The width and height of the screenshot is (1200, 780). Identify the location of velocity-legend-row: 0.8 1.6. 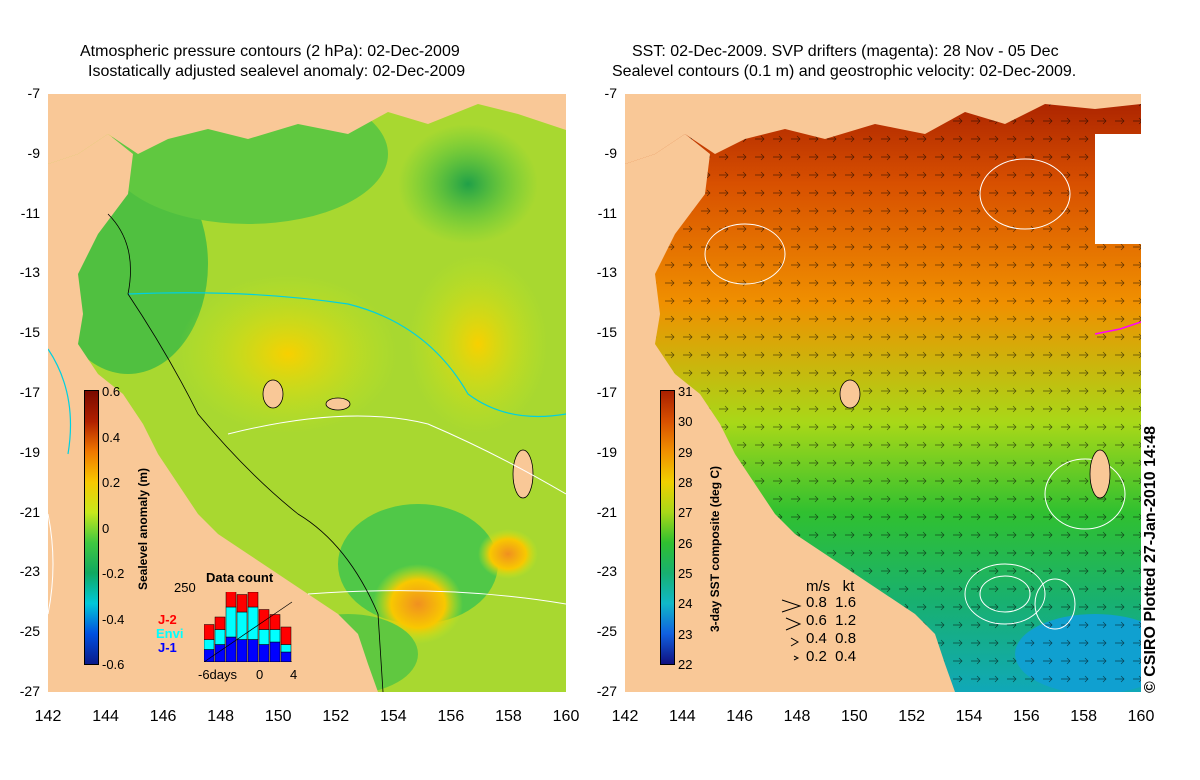
(831, 602).